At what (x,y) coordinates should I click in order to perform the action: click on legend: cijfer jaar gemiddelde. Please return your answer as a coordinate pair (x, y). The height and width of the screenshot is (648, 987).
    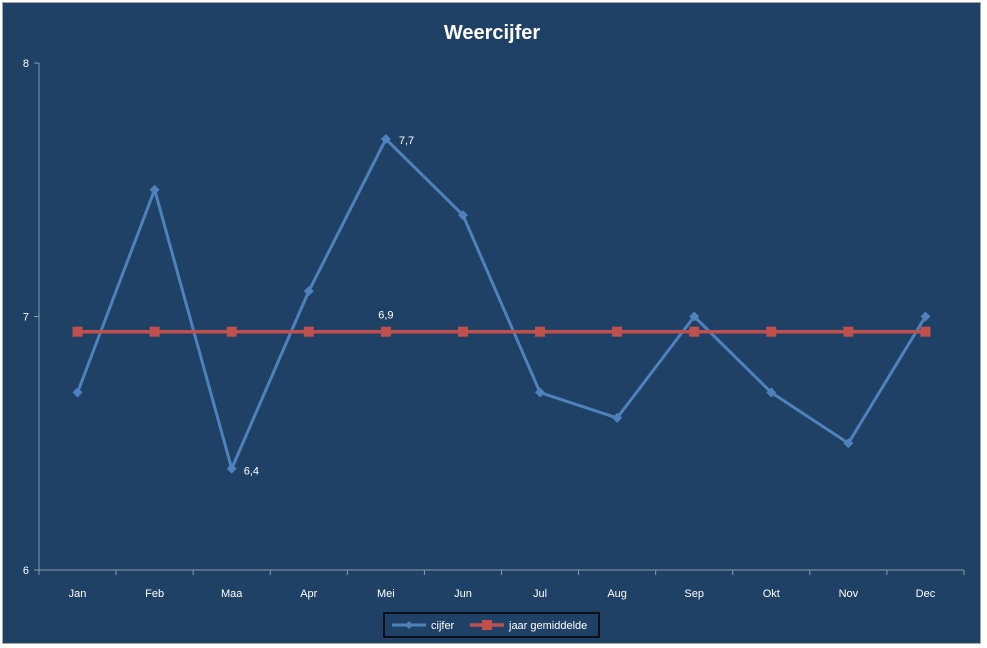
    Looking at the image, I should click on (491, 625).